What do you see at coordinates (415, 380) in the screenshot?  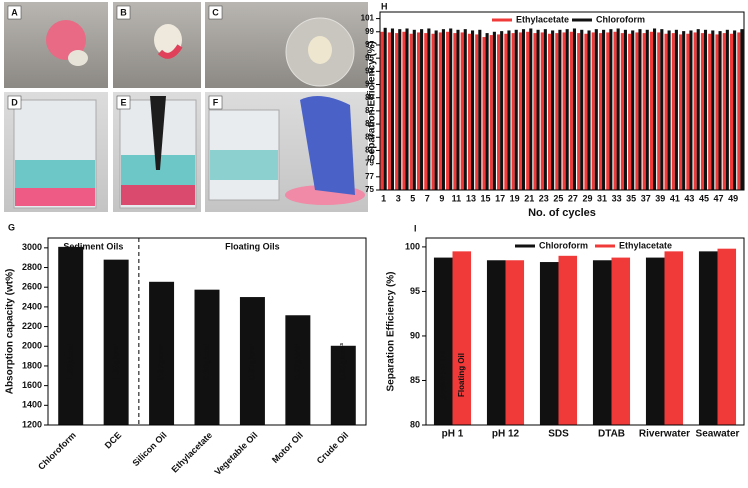 I see `y-tick-label: 85` at bounding box center [415, 380].